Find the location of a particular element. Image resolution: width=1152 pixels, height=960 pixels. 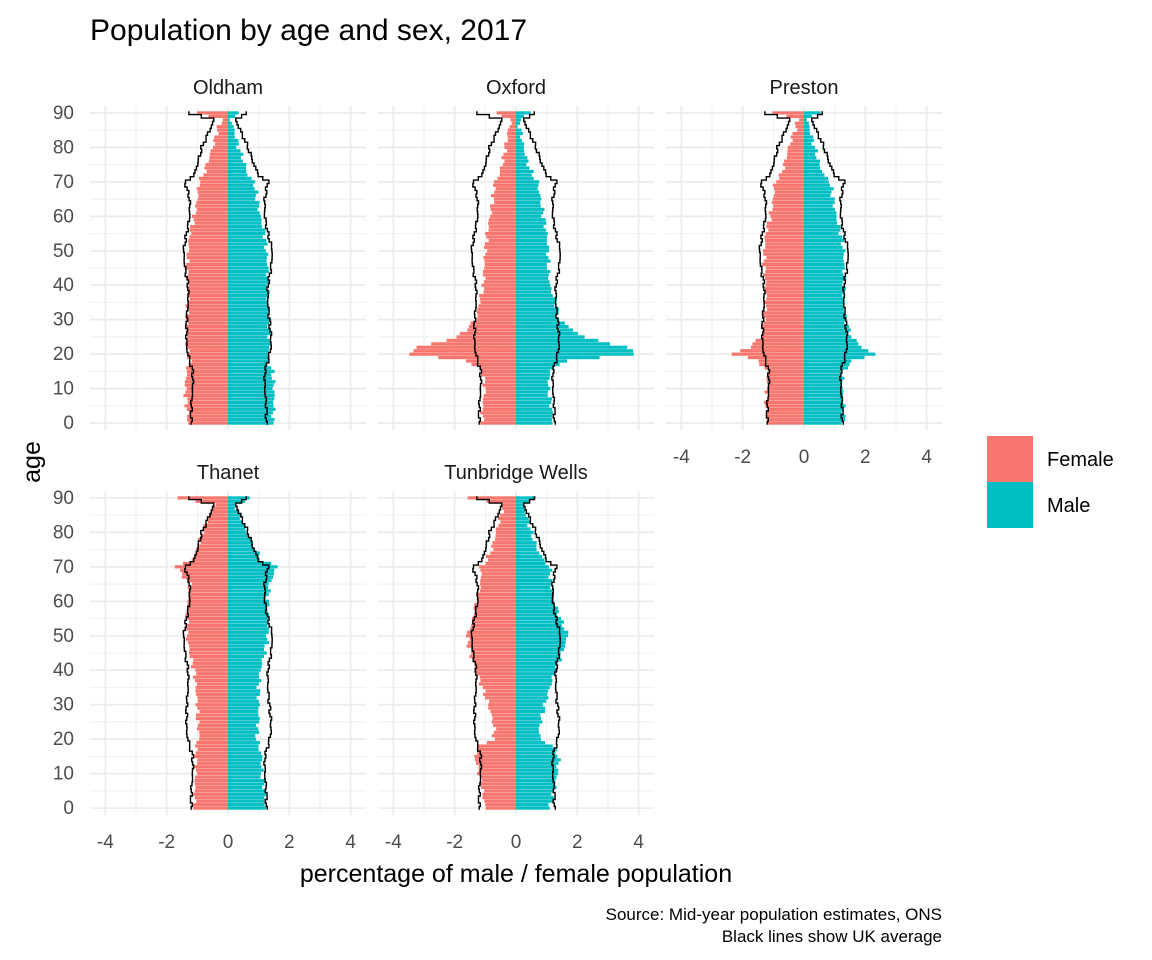

x-tick-label: 4 is located at coordinates (350, 842).